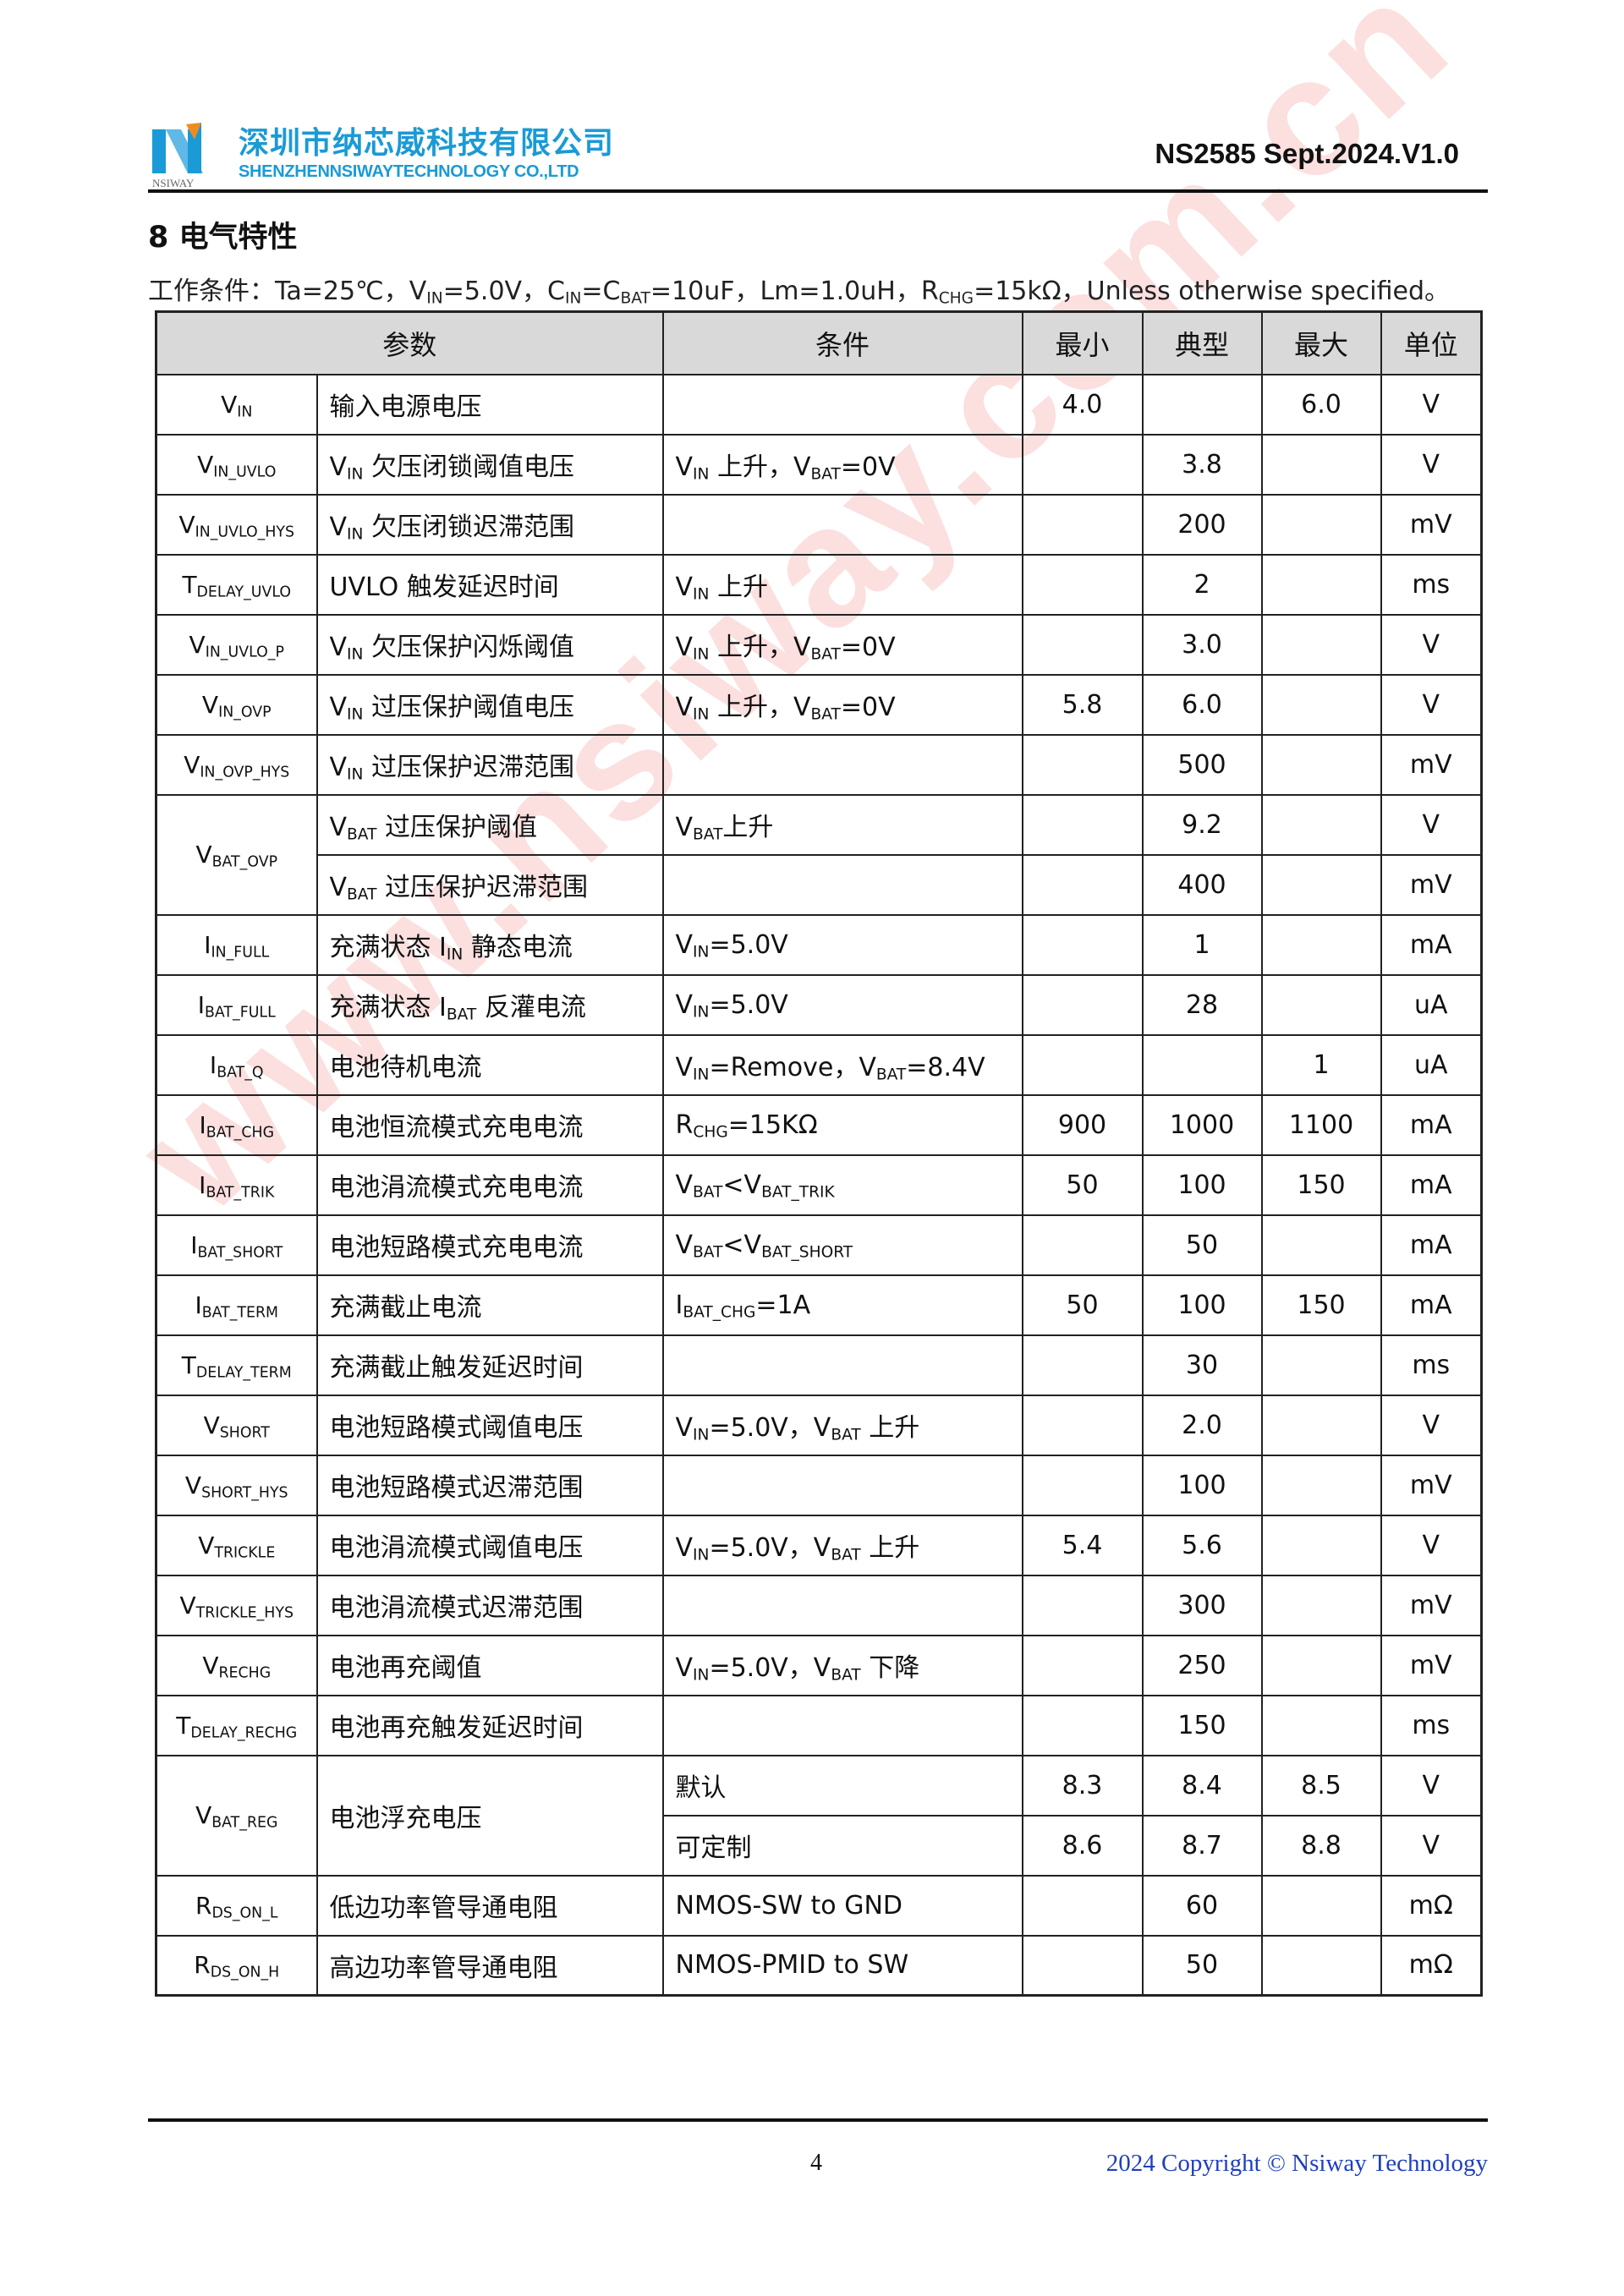 This screenshot has height=2296, width=1624. What do you see at coordinates (237, 1815) in the screenshot?
I see `param-symbol: VBAT_REG` at bounding box center [237, 1815].